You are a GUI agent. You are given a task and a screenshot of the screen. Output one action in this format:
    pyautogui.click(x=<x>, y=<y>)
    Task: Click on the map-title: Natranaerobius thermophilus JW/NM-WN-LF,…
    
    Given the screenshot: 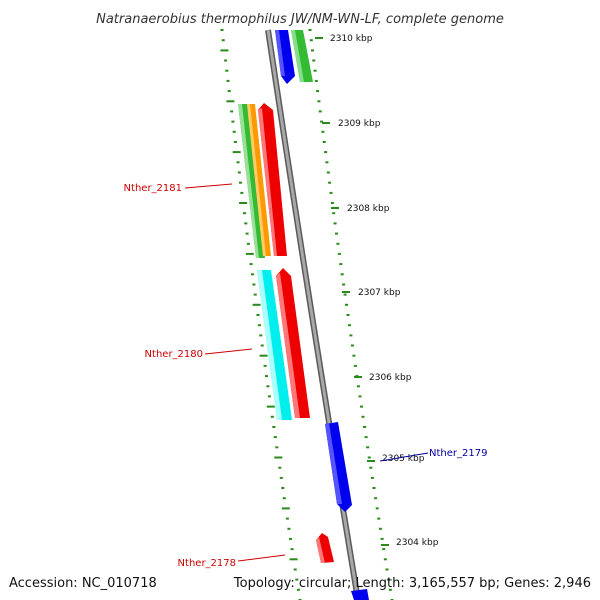 What is the action you would take?
    pyautogui.click(x=300, y=19)
    